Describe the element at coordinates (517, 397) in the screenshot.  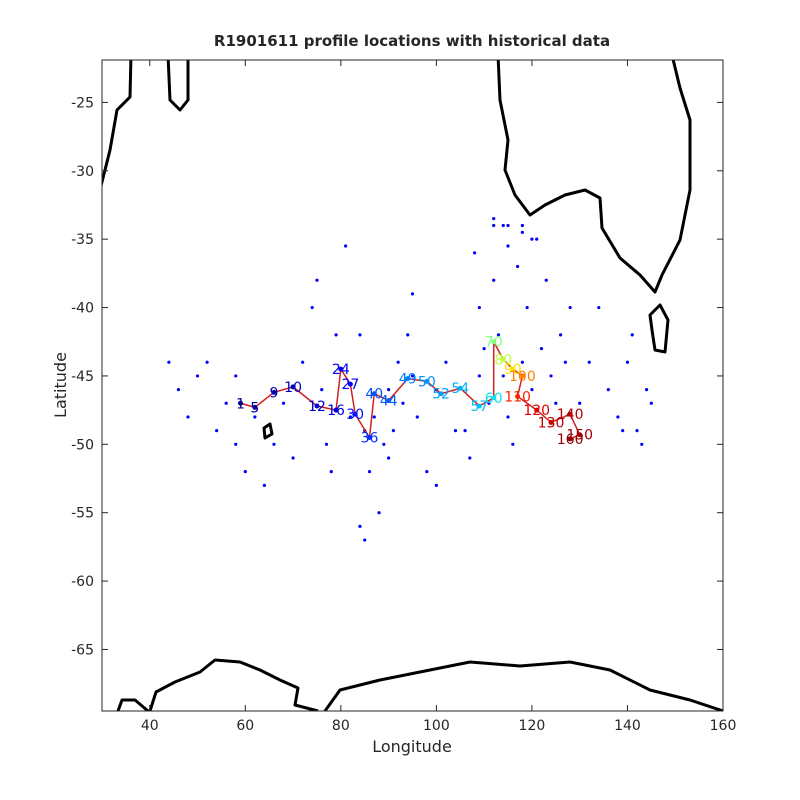
I see `profile-label: 110` at that location.